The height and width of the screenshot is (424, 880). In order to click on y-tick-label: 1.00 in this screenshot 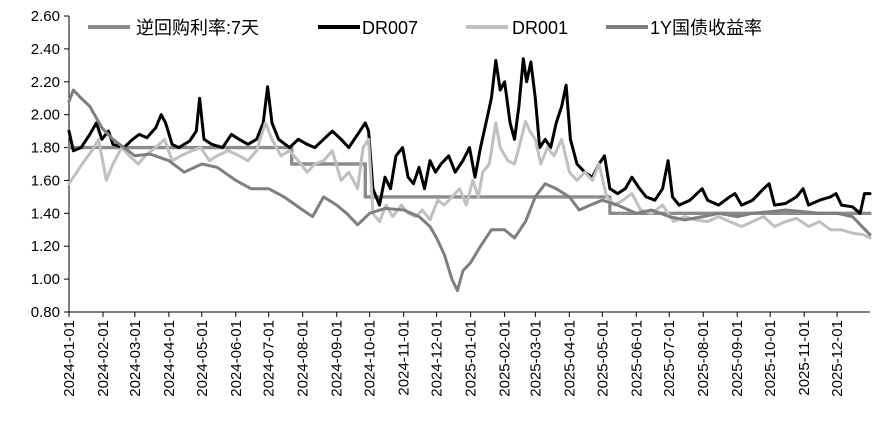, I will do `click(45, 279)`.